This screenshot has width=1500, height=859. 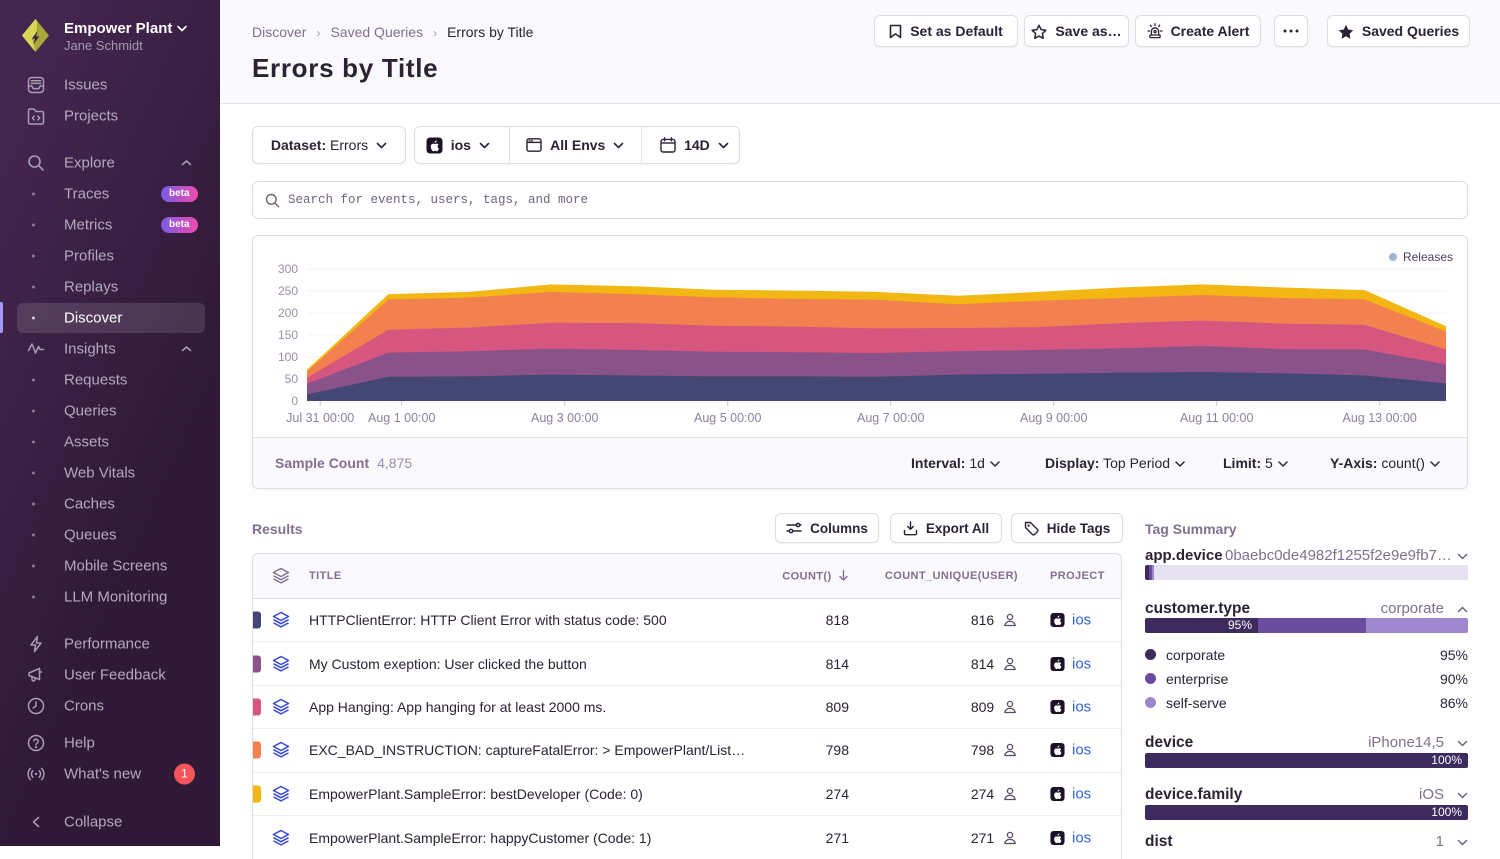 I want to click on svg-text: 200, so click(x=288, y=313).